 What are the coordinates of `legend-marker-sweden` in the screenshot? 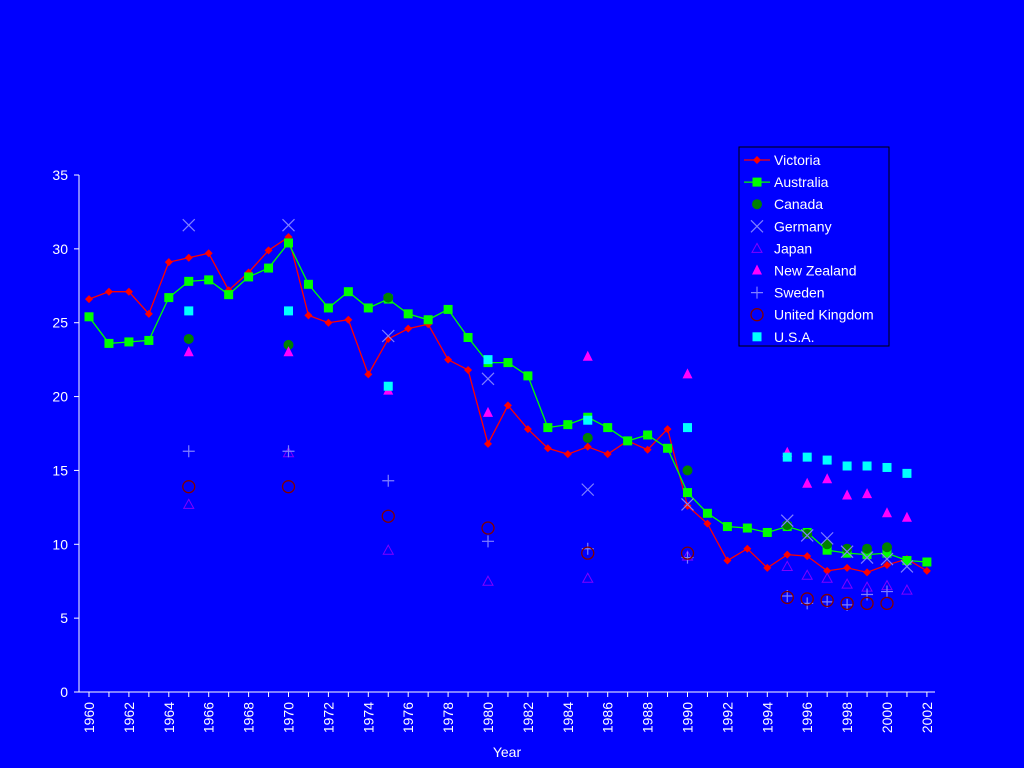 It's located at (757, 292).